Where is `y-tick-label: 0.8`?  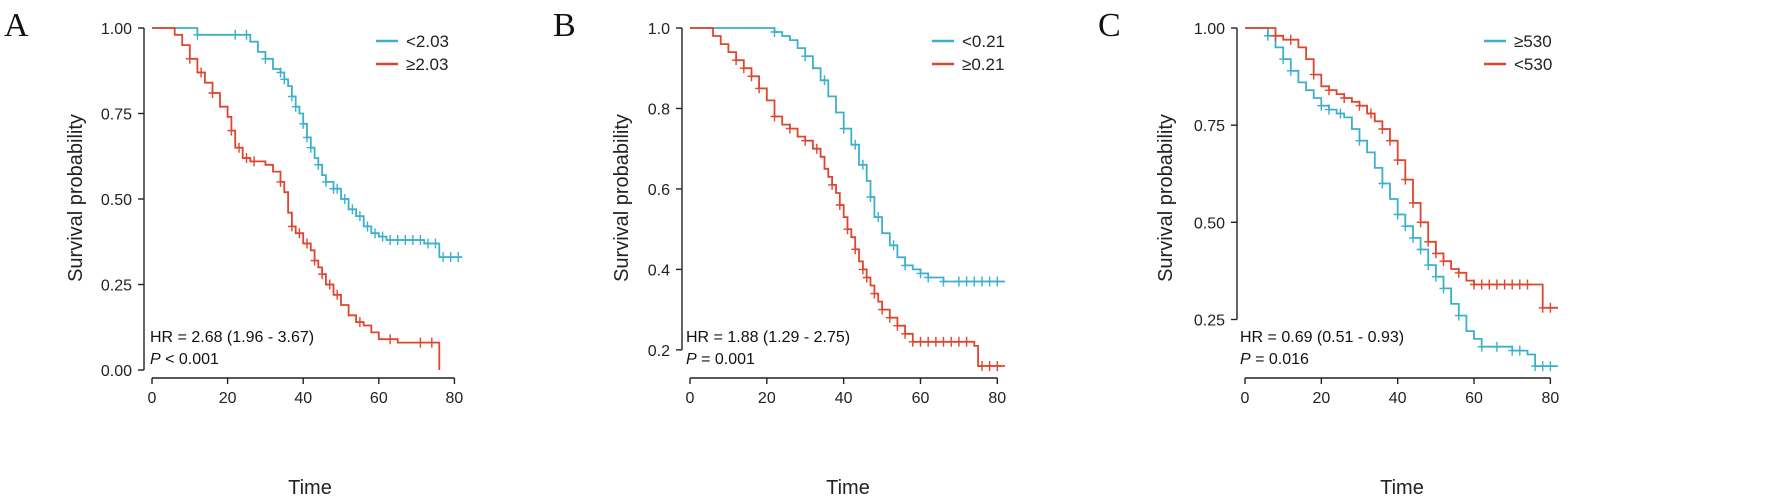
y-tick-label: 0.8 is located at coordinates (659, 109).